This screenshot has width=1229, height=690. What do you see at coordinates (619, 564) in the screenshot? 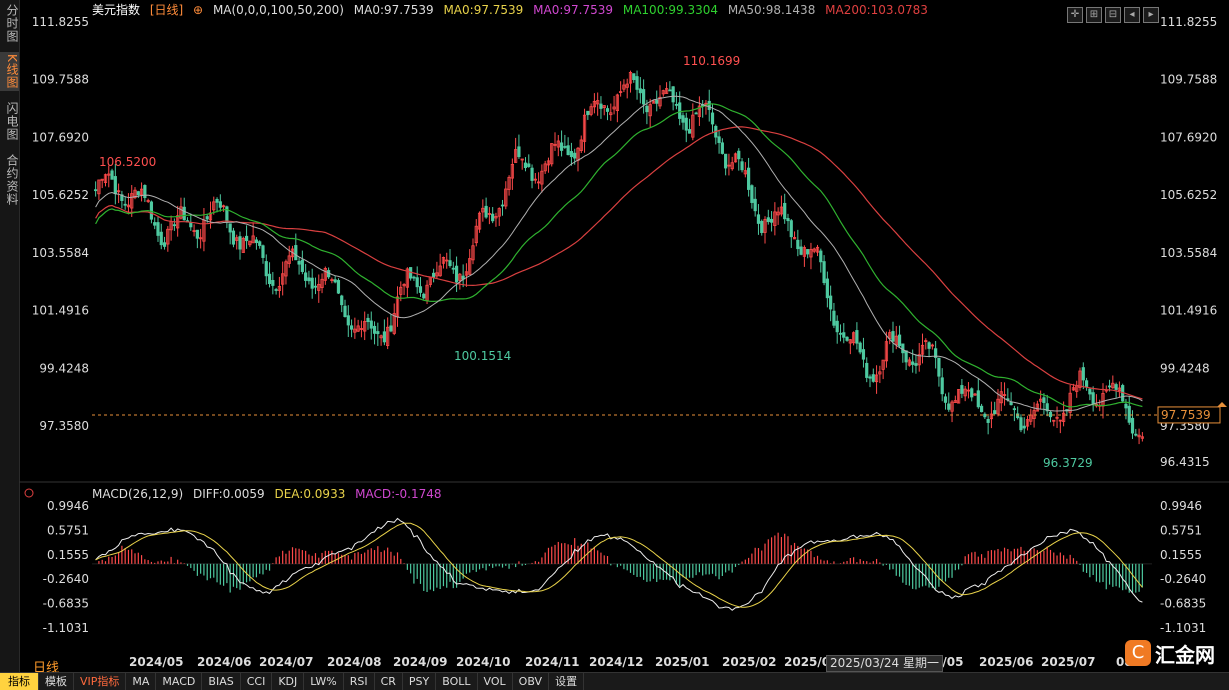
I see `macd-diff-line` at bounding box center [619, 564].